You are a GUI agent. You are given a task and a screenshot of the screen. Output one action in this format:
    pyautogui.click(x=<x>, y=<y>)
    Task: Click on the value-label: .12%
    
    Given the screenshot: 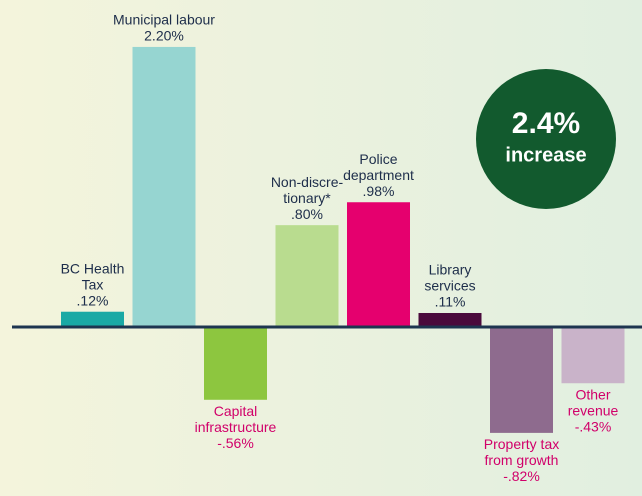 What is the action you would take?
    pyautogui.click(x=93, y=300)
    